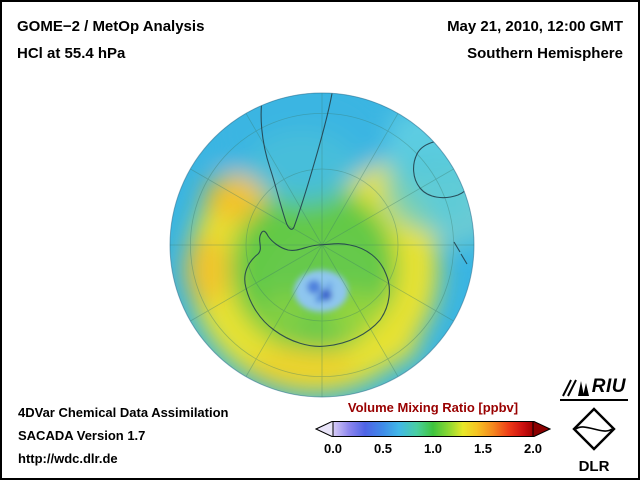 Image resolution: width=640 pixels, height=480 pixels. I want to click on header-left: GOME−2 / MetOp Analysis HCl at 55.4 hPa, so click(110, 40).